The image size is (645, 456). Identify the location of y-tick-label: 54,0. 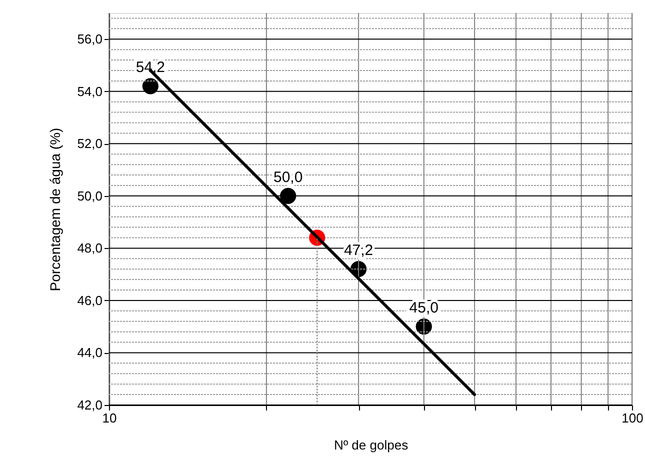
(89, 91).